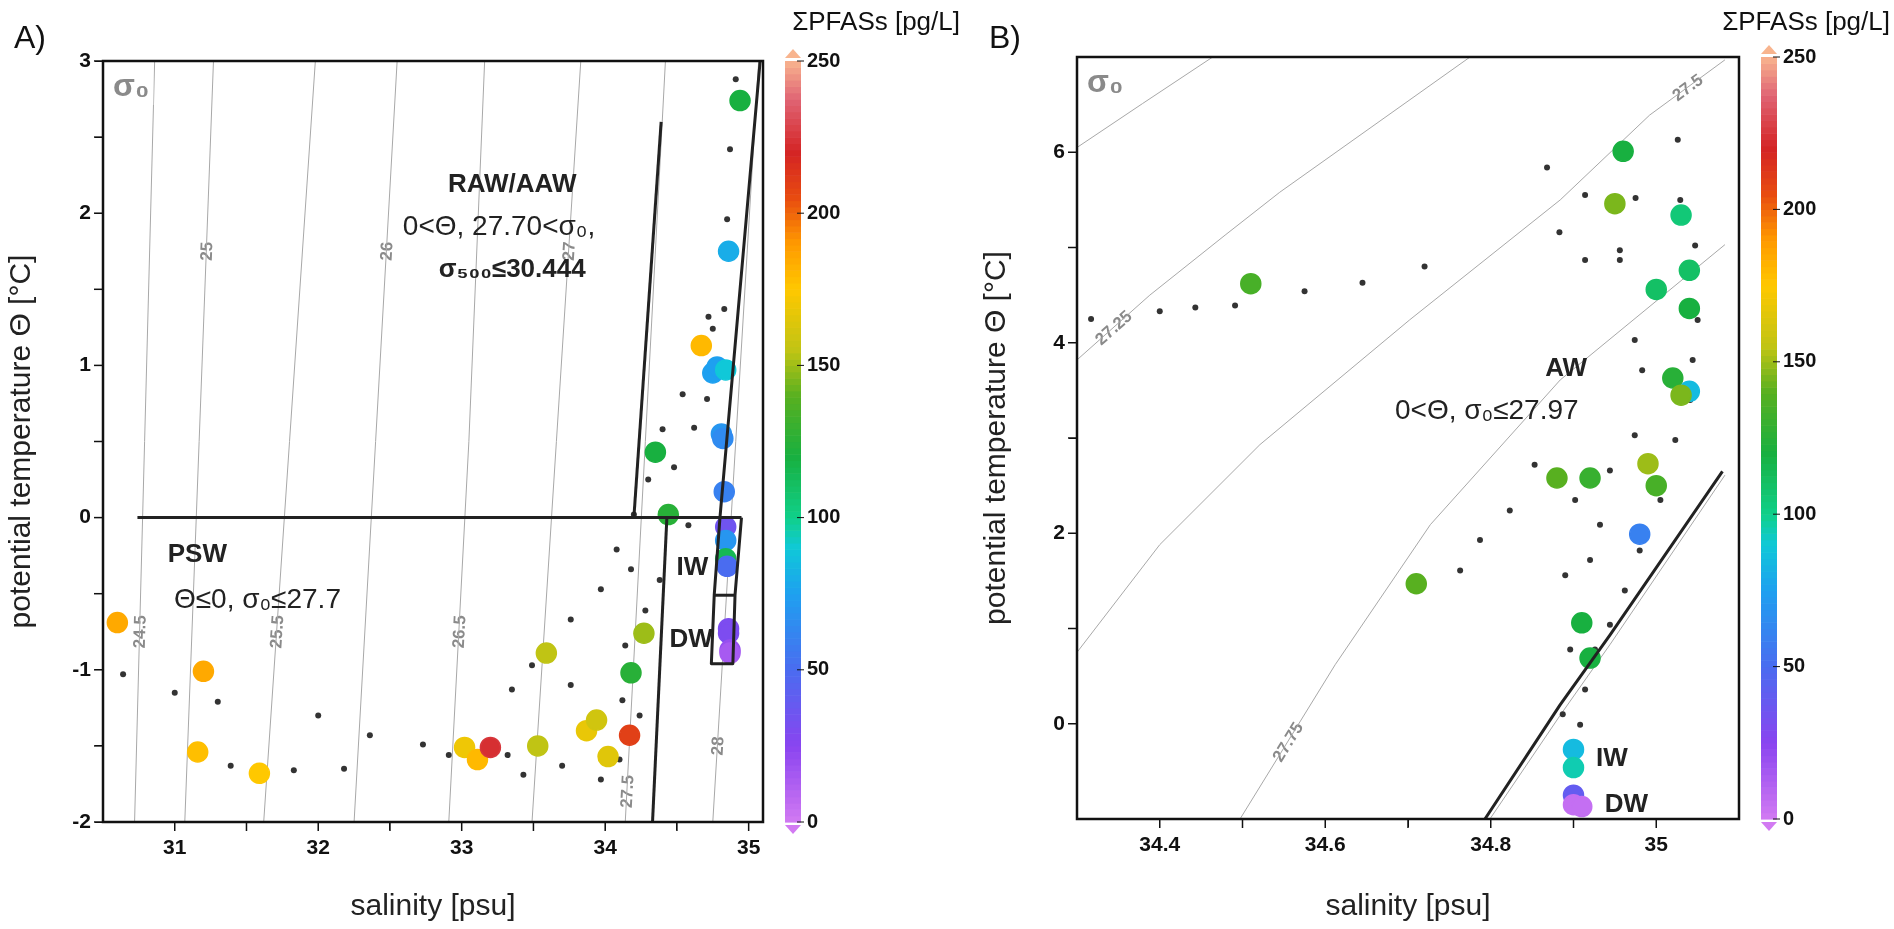 The width and height of the screenshot is (1894, 929). I want to click on x-tick-label: 34, so click(605, 847).